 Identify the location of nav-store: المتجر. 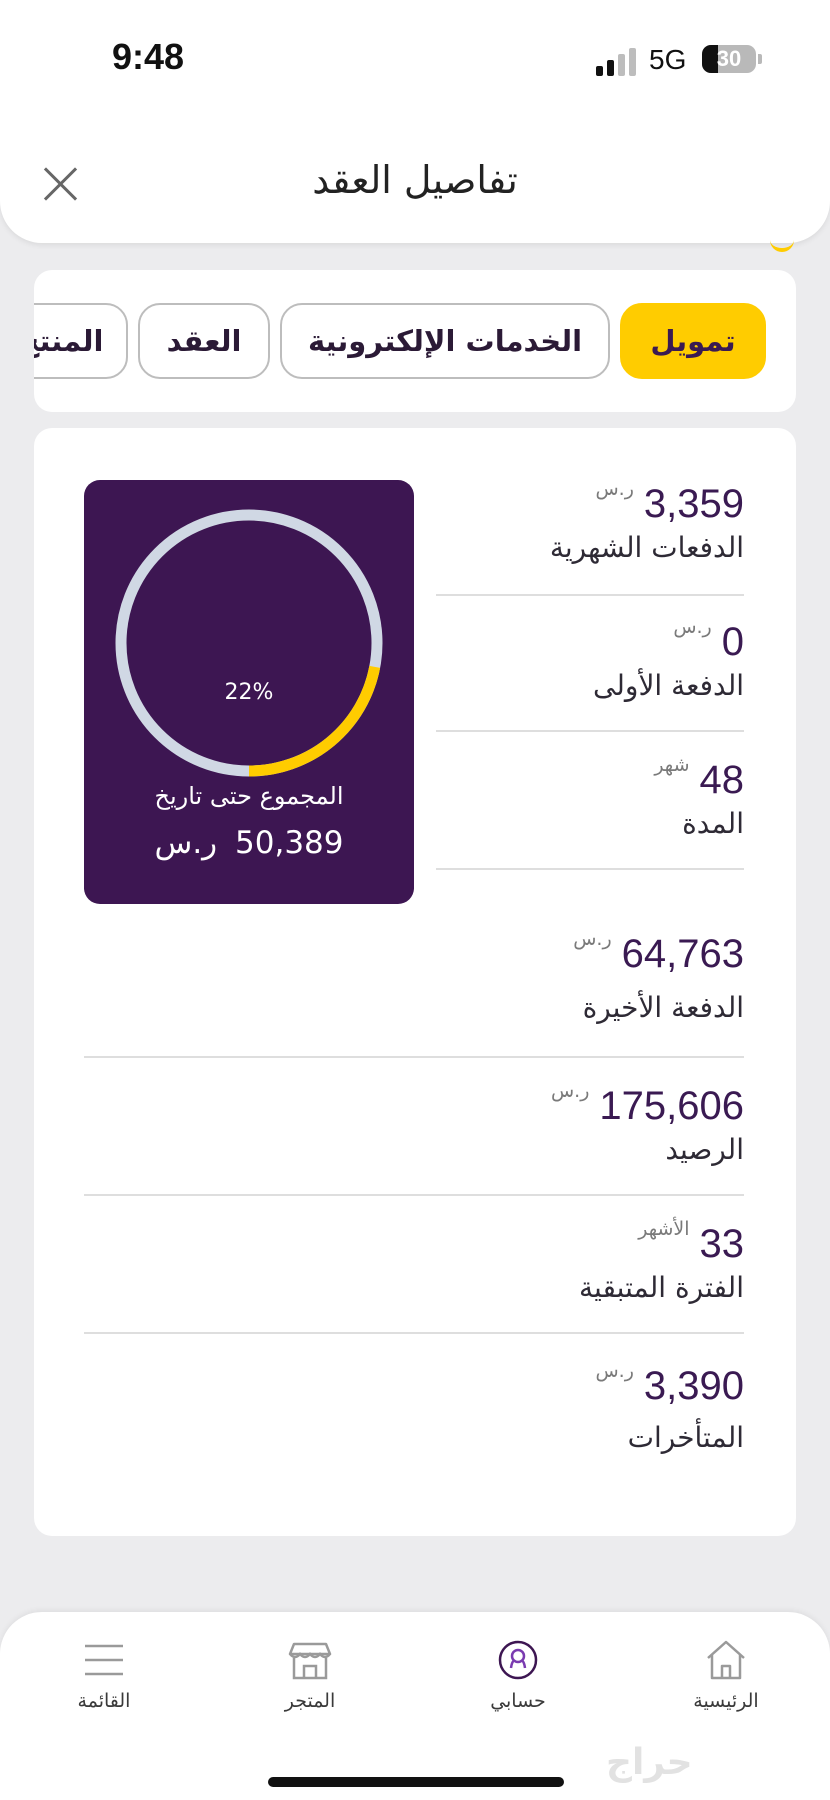
(310, 1673).